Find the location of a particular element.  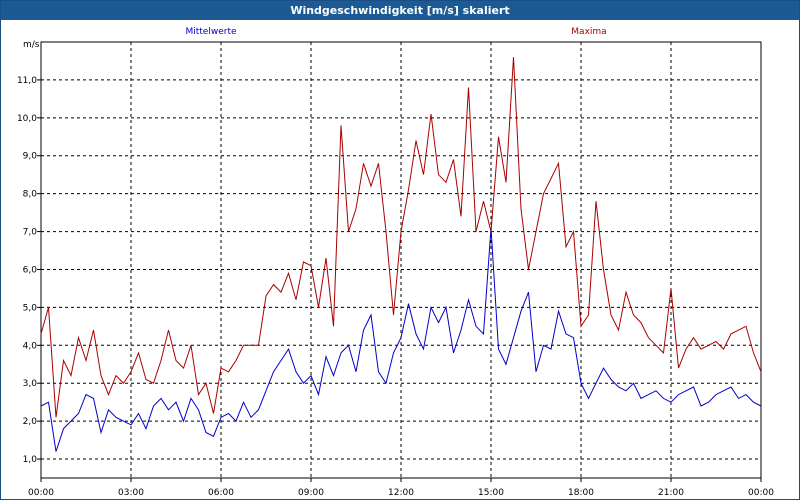

y-tick-label: 9,0 is located at coordinates (30, 157).